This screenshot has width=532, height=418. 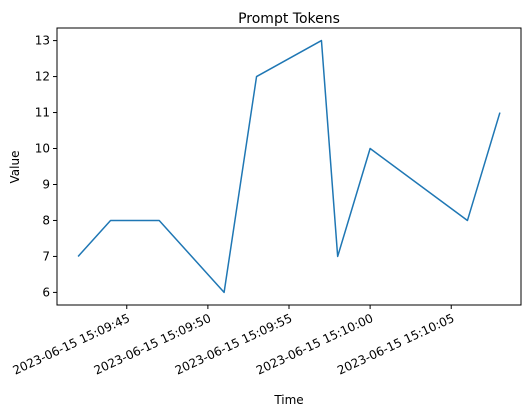 What do you see at coordinates (42, 149) in the screenshot?
I see `y-tick-label: 10` at bounding box center [42, 149].